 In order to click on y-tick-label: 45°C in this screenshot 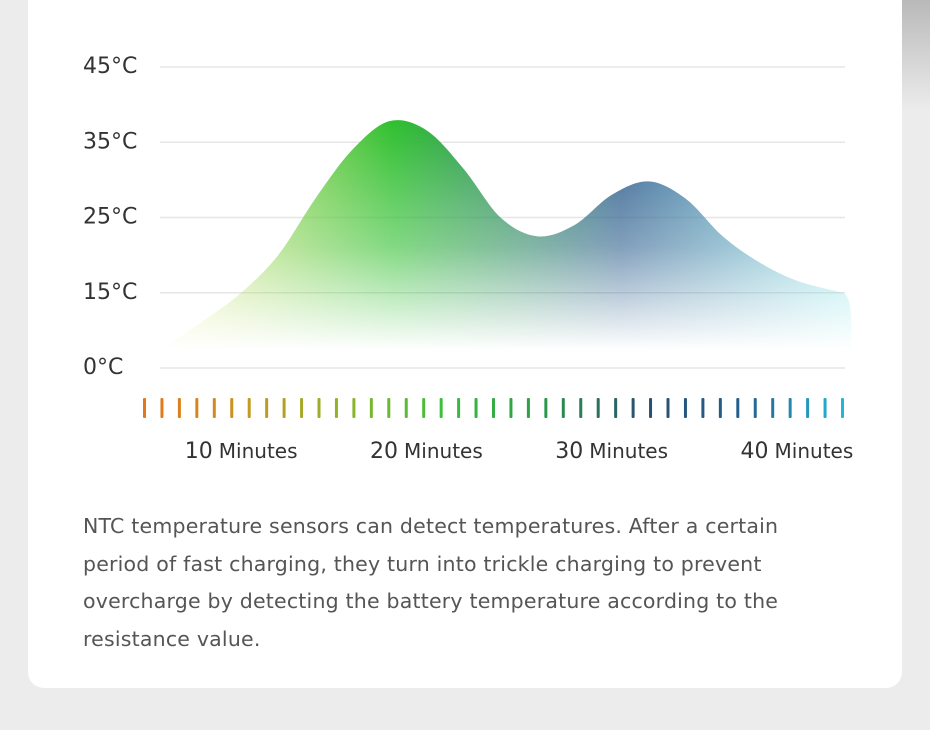, I will do `click(110, 66)`.